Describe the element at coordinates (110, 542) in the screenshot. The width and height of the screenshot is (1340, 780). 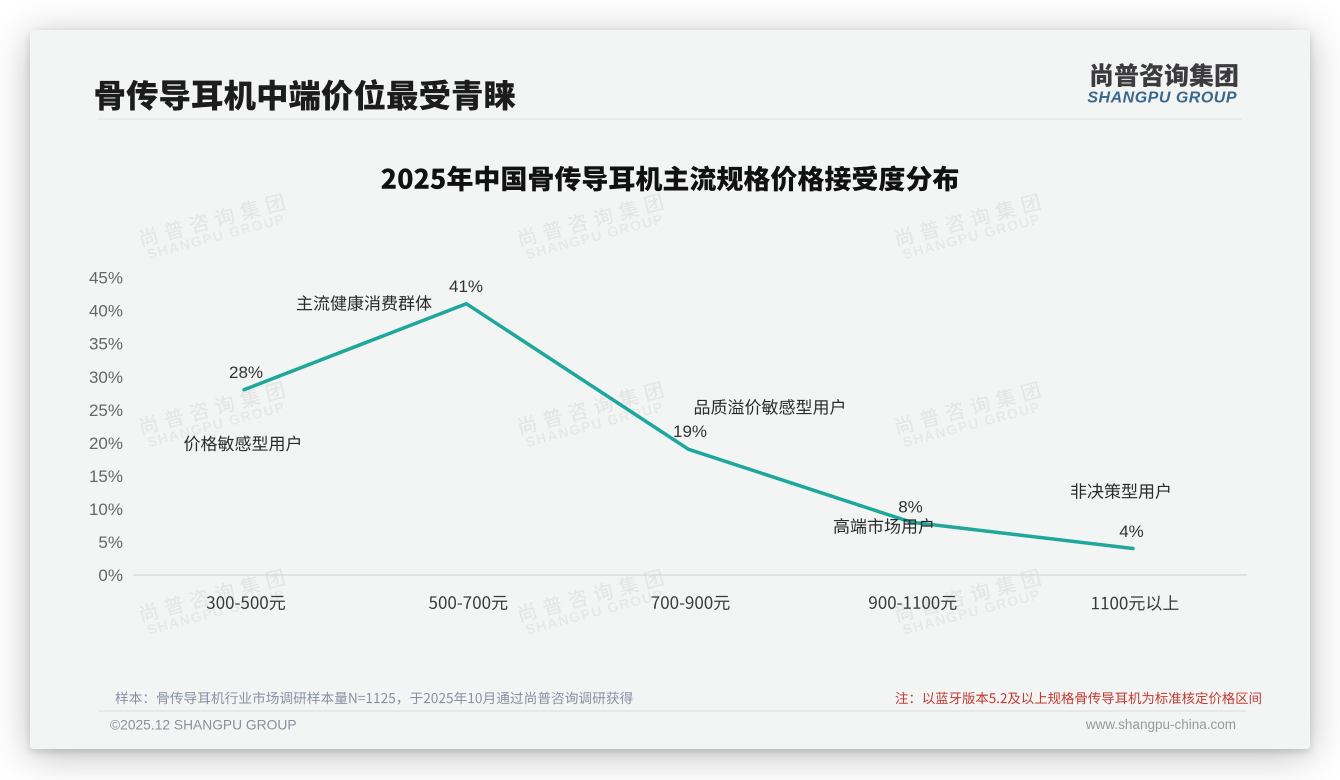
I see `svg-text: 5%` at that location.